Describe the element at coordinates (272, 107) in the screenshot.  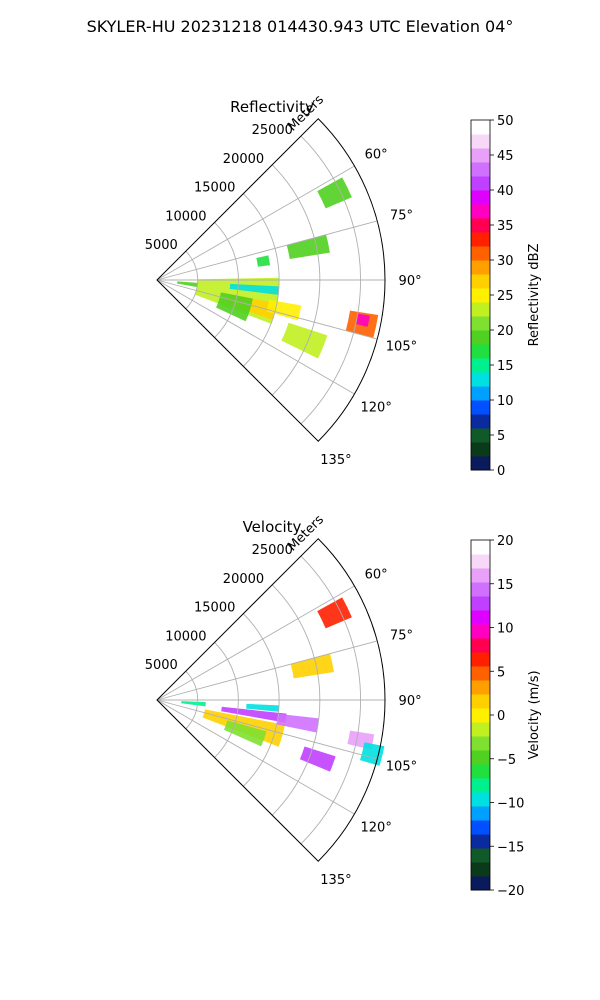
I see `reflectivity-title: Reflectivity` at that location.